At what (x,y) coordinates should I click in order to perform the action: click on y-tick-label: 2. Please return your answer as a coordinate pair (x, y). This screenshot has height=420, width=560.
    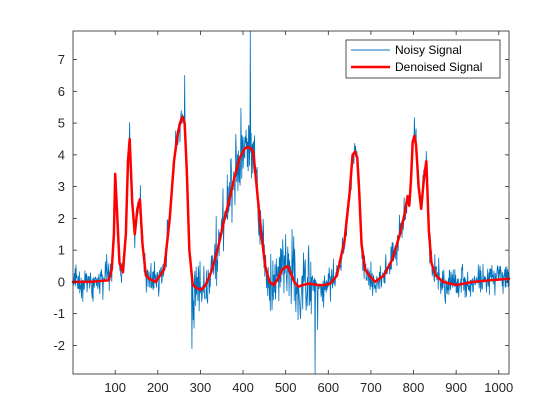
    Looking at the image, I should click on (61, 218).